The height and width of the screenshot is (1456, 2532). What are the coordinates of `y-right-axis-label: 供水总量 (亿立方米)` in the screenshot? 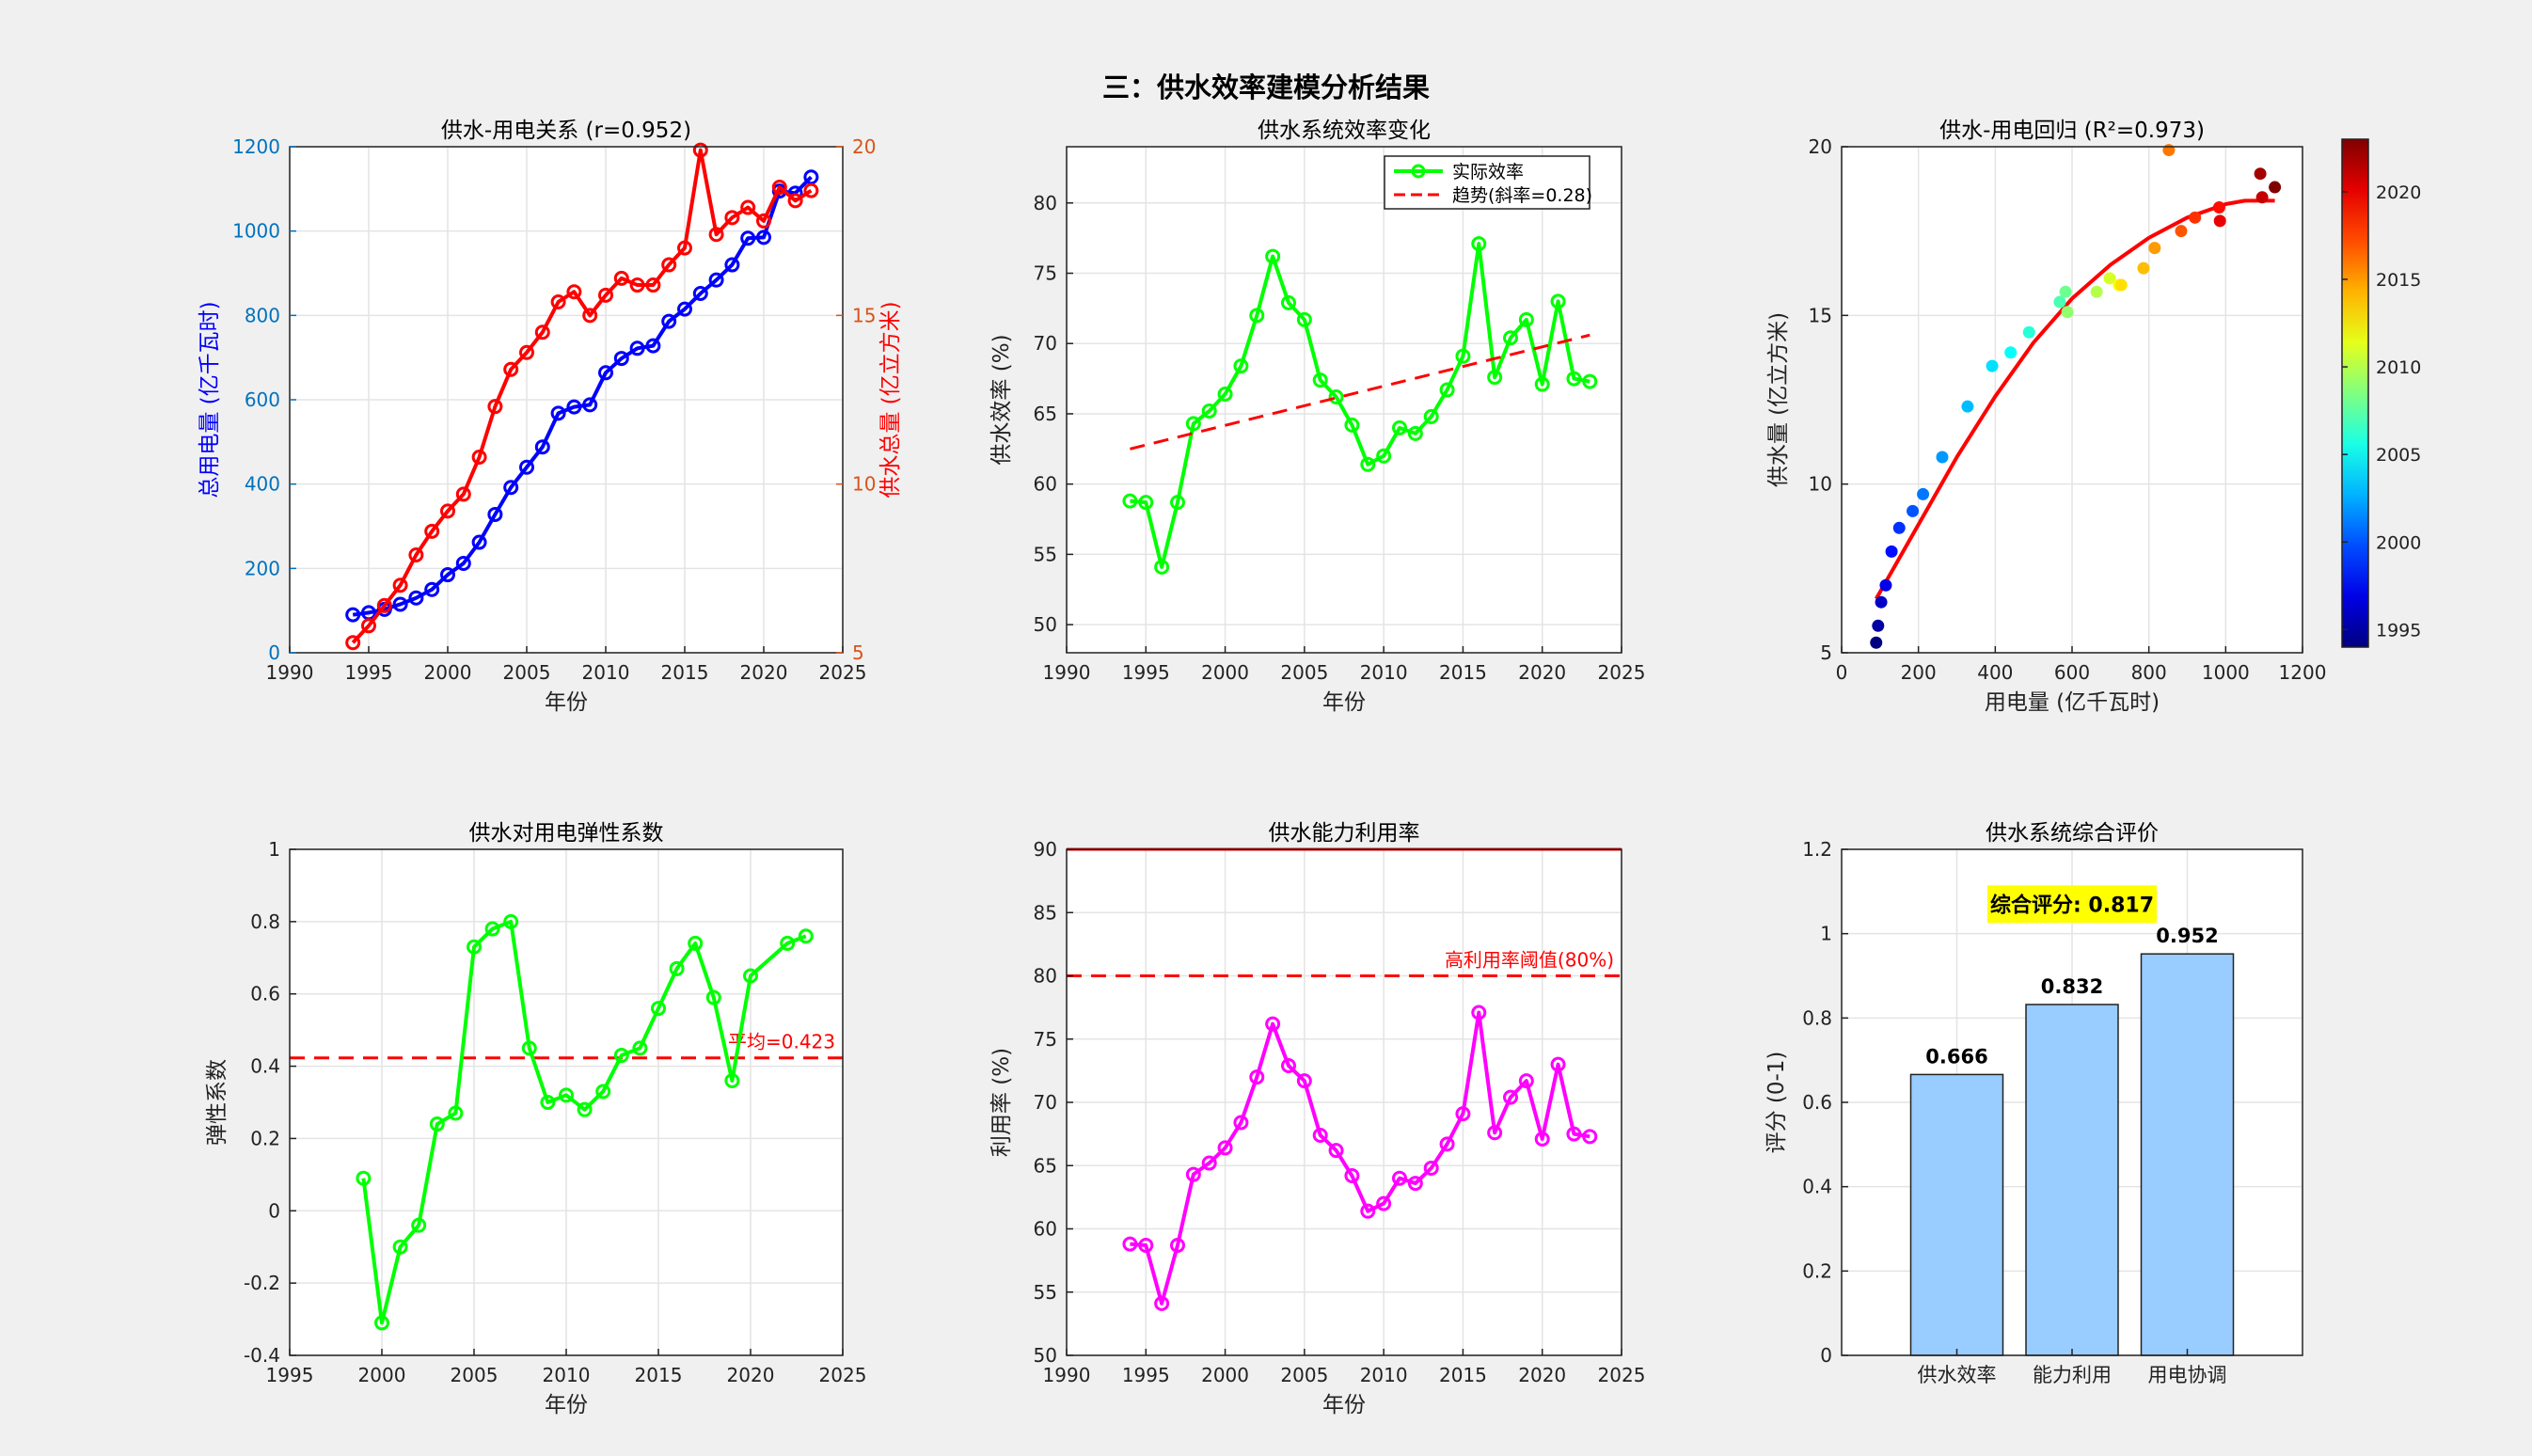 It's located at (890, 399).